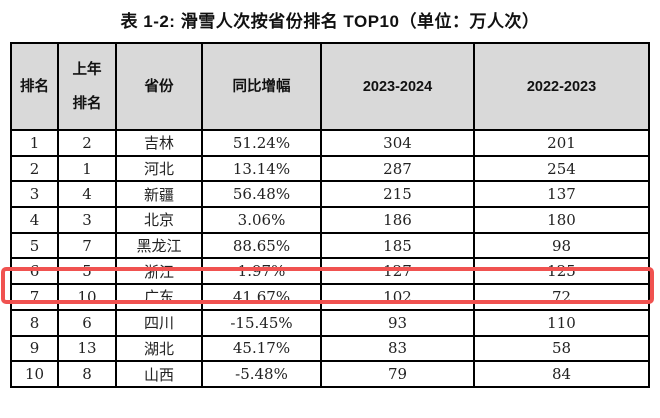  Describe the element at coordinates (261, 194) in the screenshot. I see `cell-yoy-growth: 56.48%` at that location.